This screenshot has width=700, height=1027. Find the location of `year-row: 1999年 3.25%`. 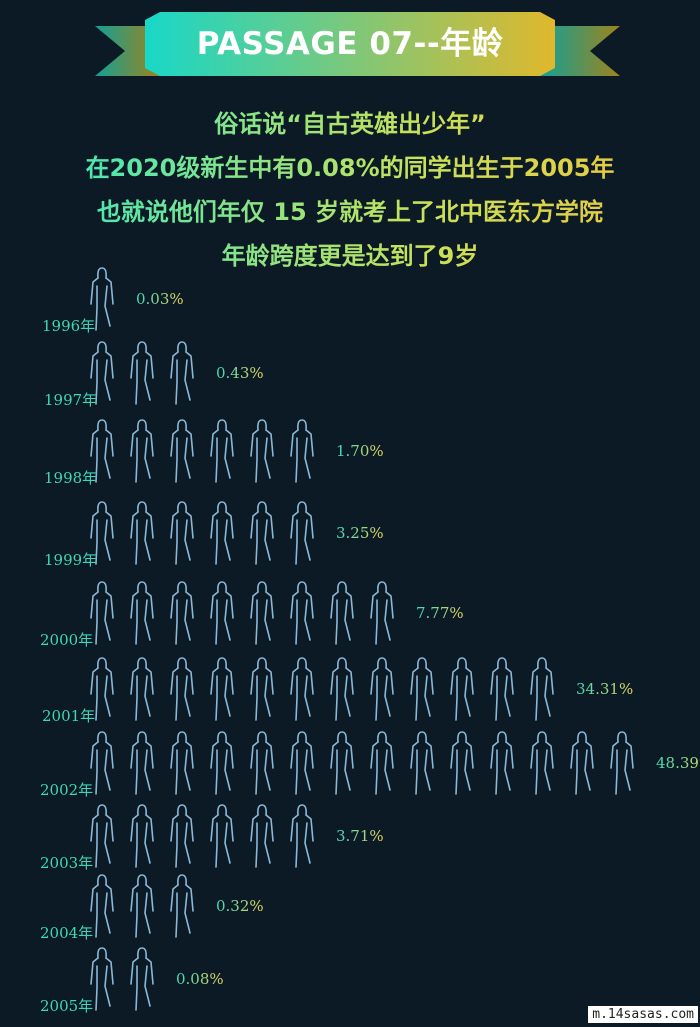

year-row: 1999年 3.25% is located at coordinates (214, 535).